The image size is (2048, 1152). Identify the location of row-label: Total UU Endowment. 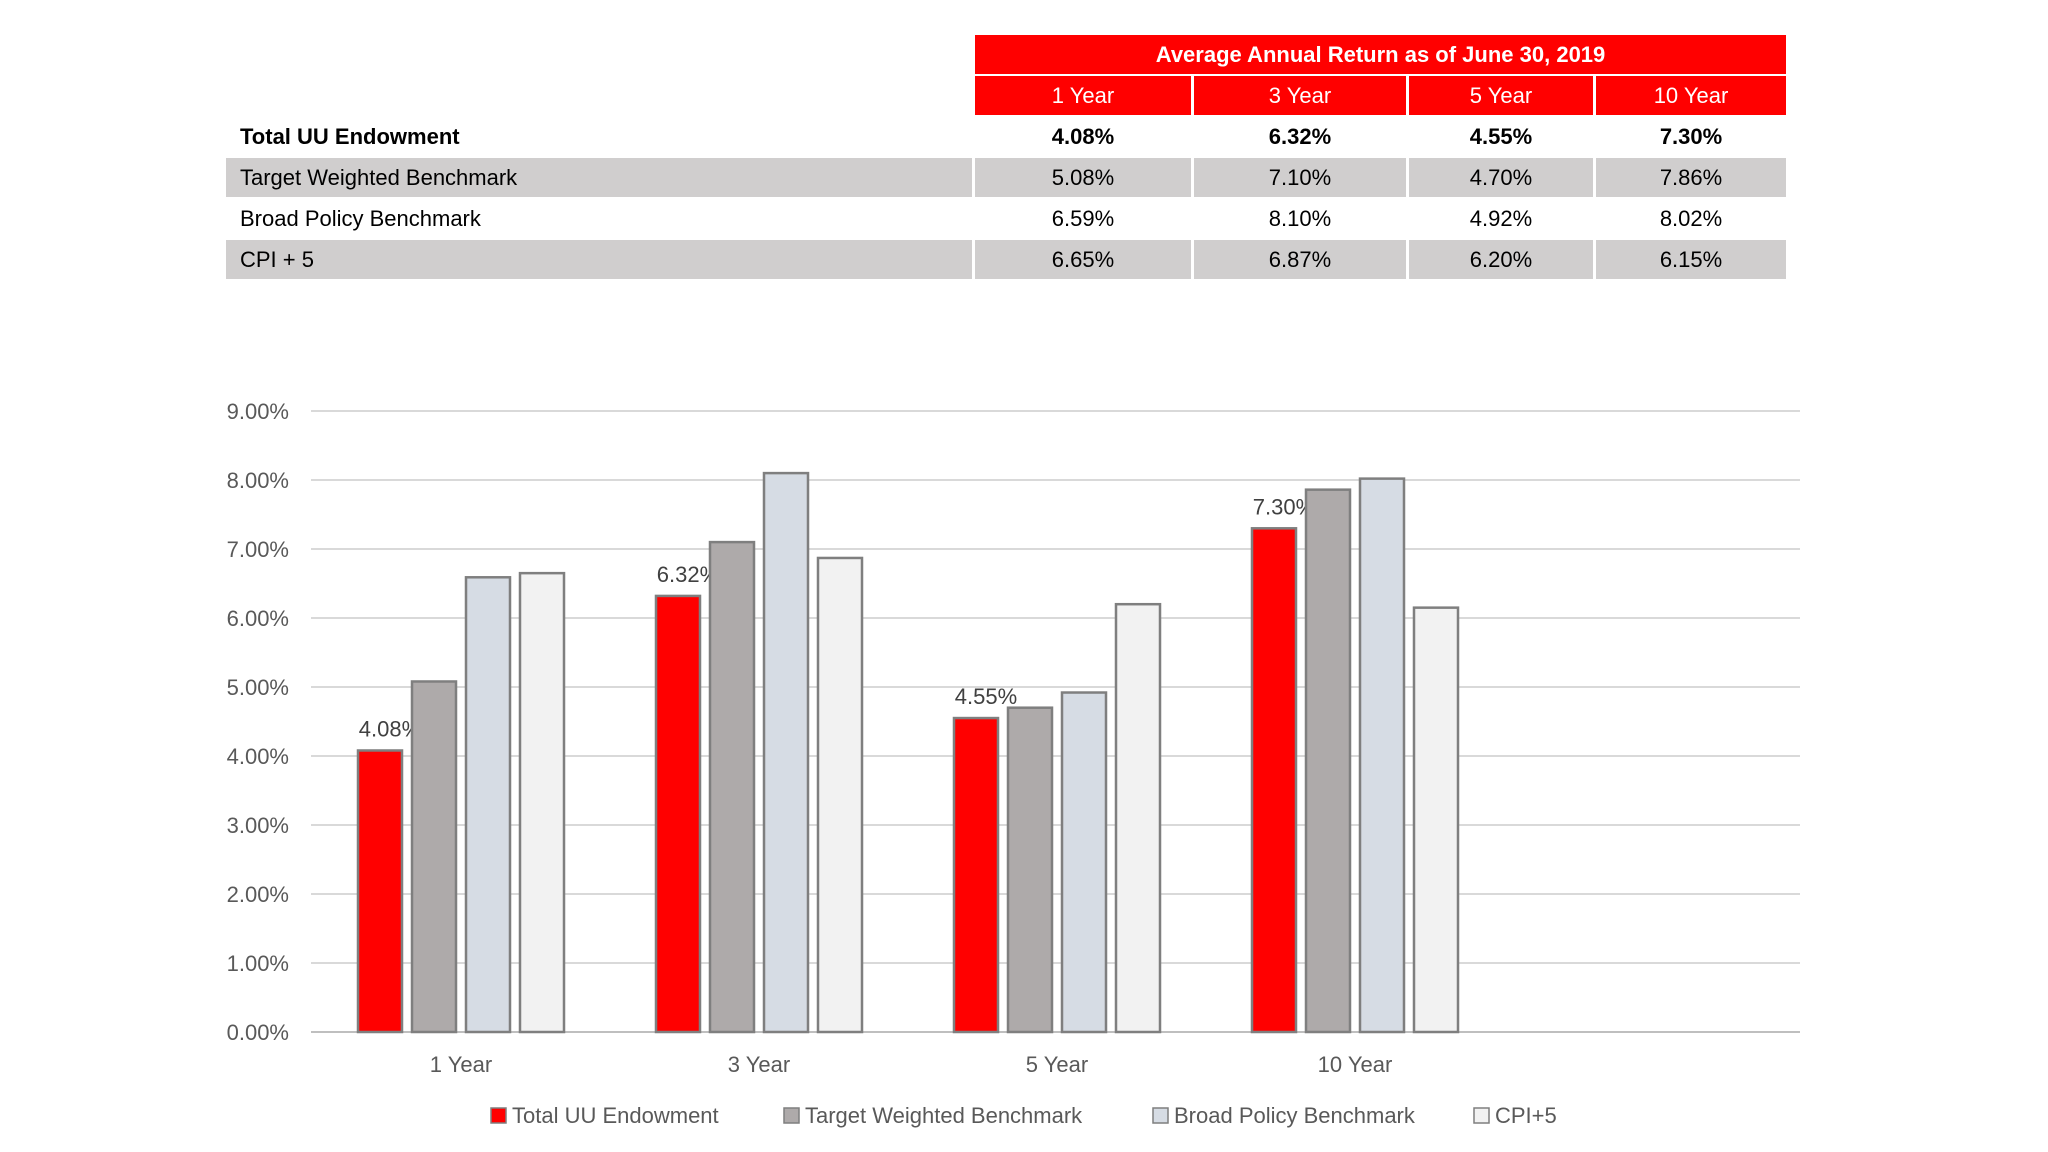
(350, 136).